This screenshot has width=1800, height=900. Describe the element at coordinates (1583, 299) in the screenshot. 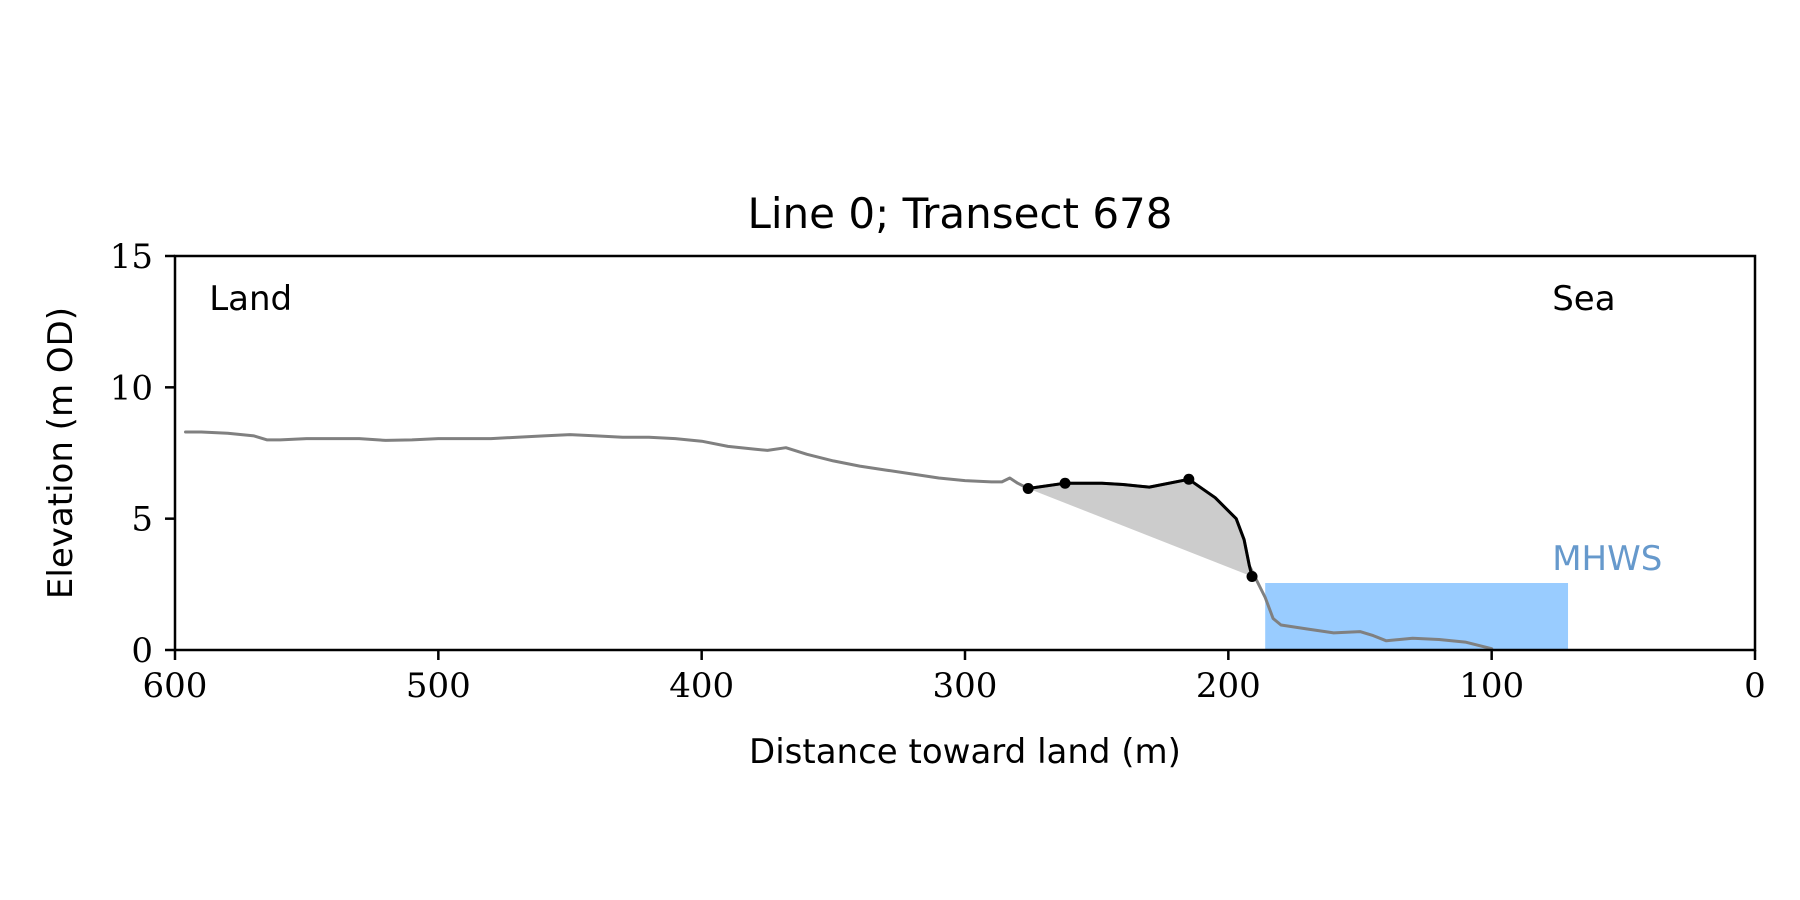

I see `sea-label: Sea` at that location.